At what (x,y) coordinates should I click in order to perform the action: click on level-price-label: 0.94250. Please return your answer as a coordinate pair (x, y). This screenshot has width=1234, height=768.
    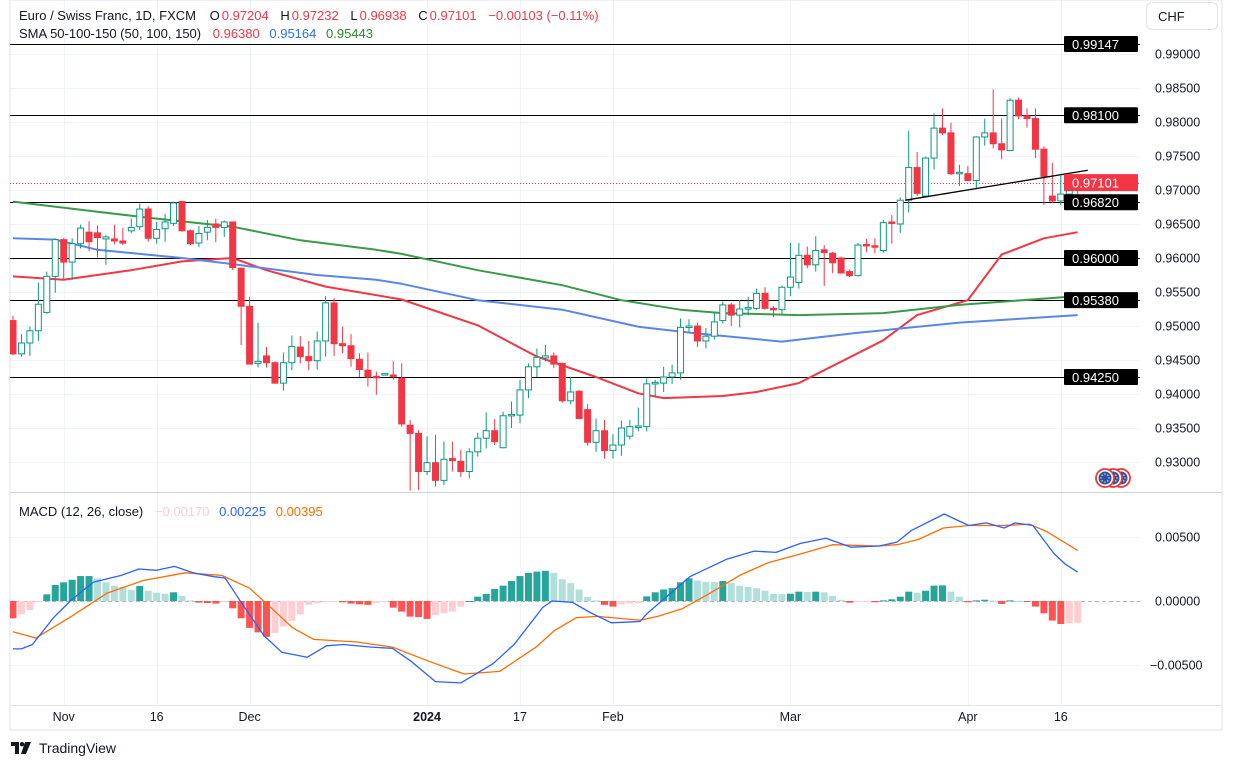
    Looking at the image, I should click on (1101, 377).